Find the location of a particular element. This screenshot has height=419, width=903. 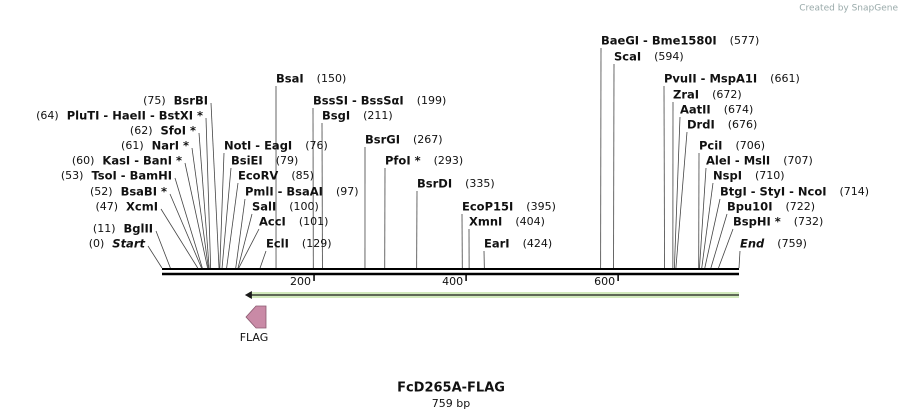

site-name: BsrGI is located at coordinates (382, 140).